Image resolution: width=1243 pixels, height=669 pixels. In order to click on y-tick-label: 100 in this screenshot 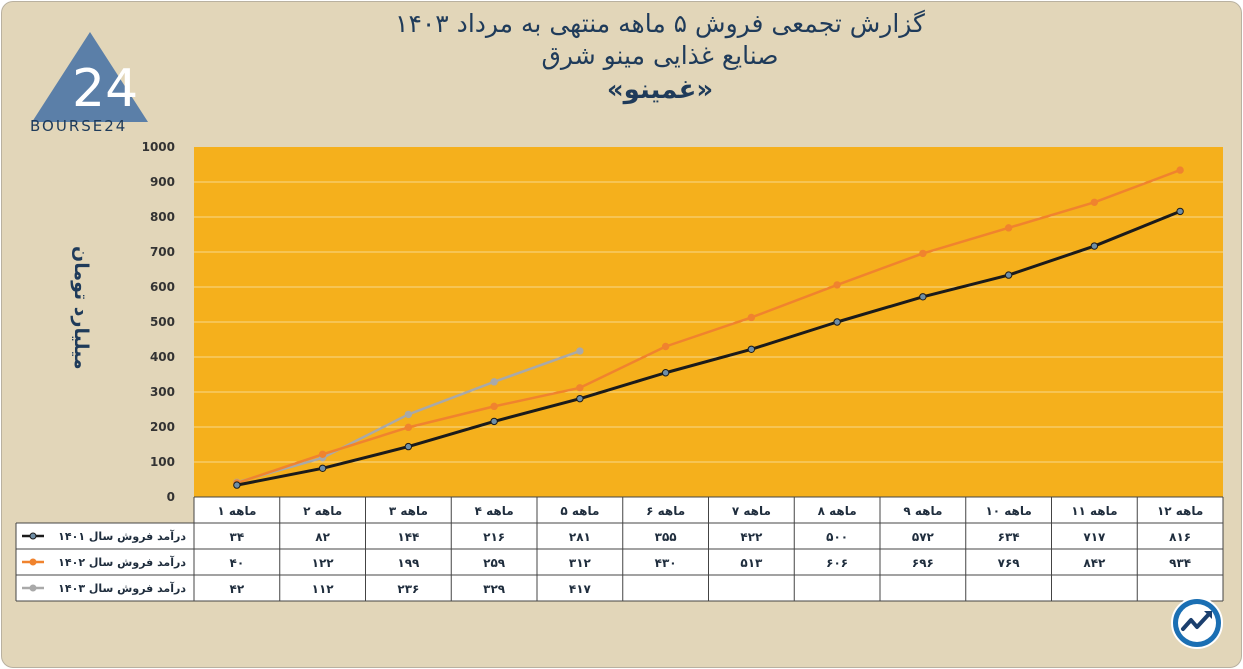, I will do `click(162, 462)`.